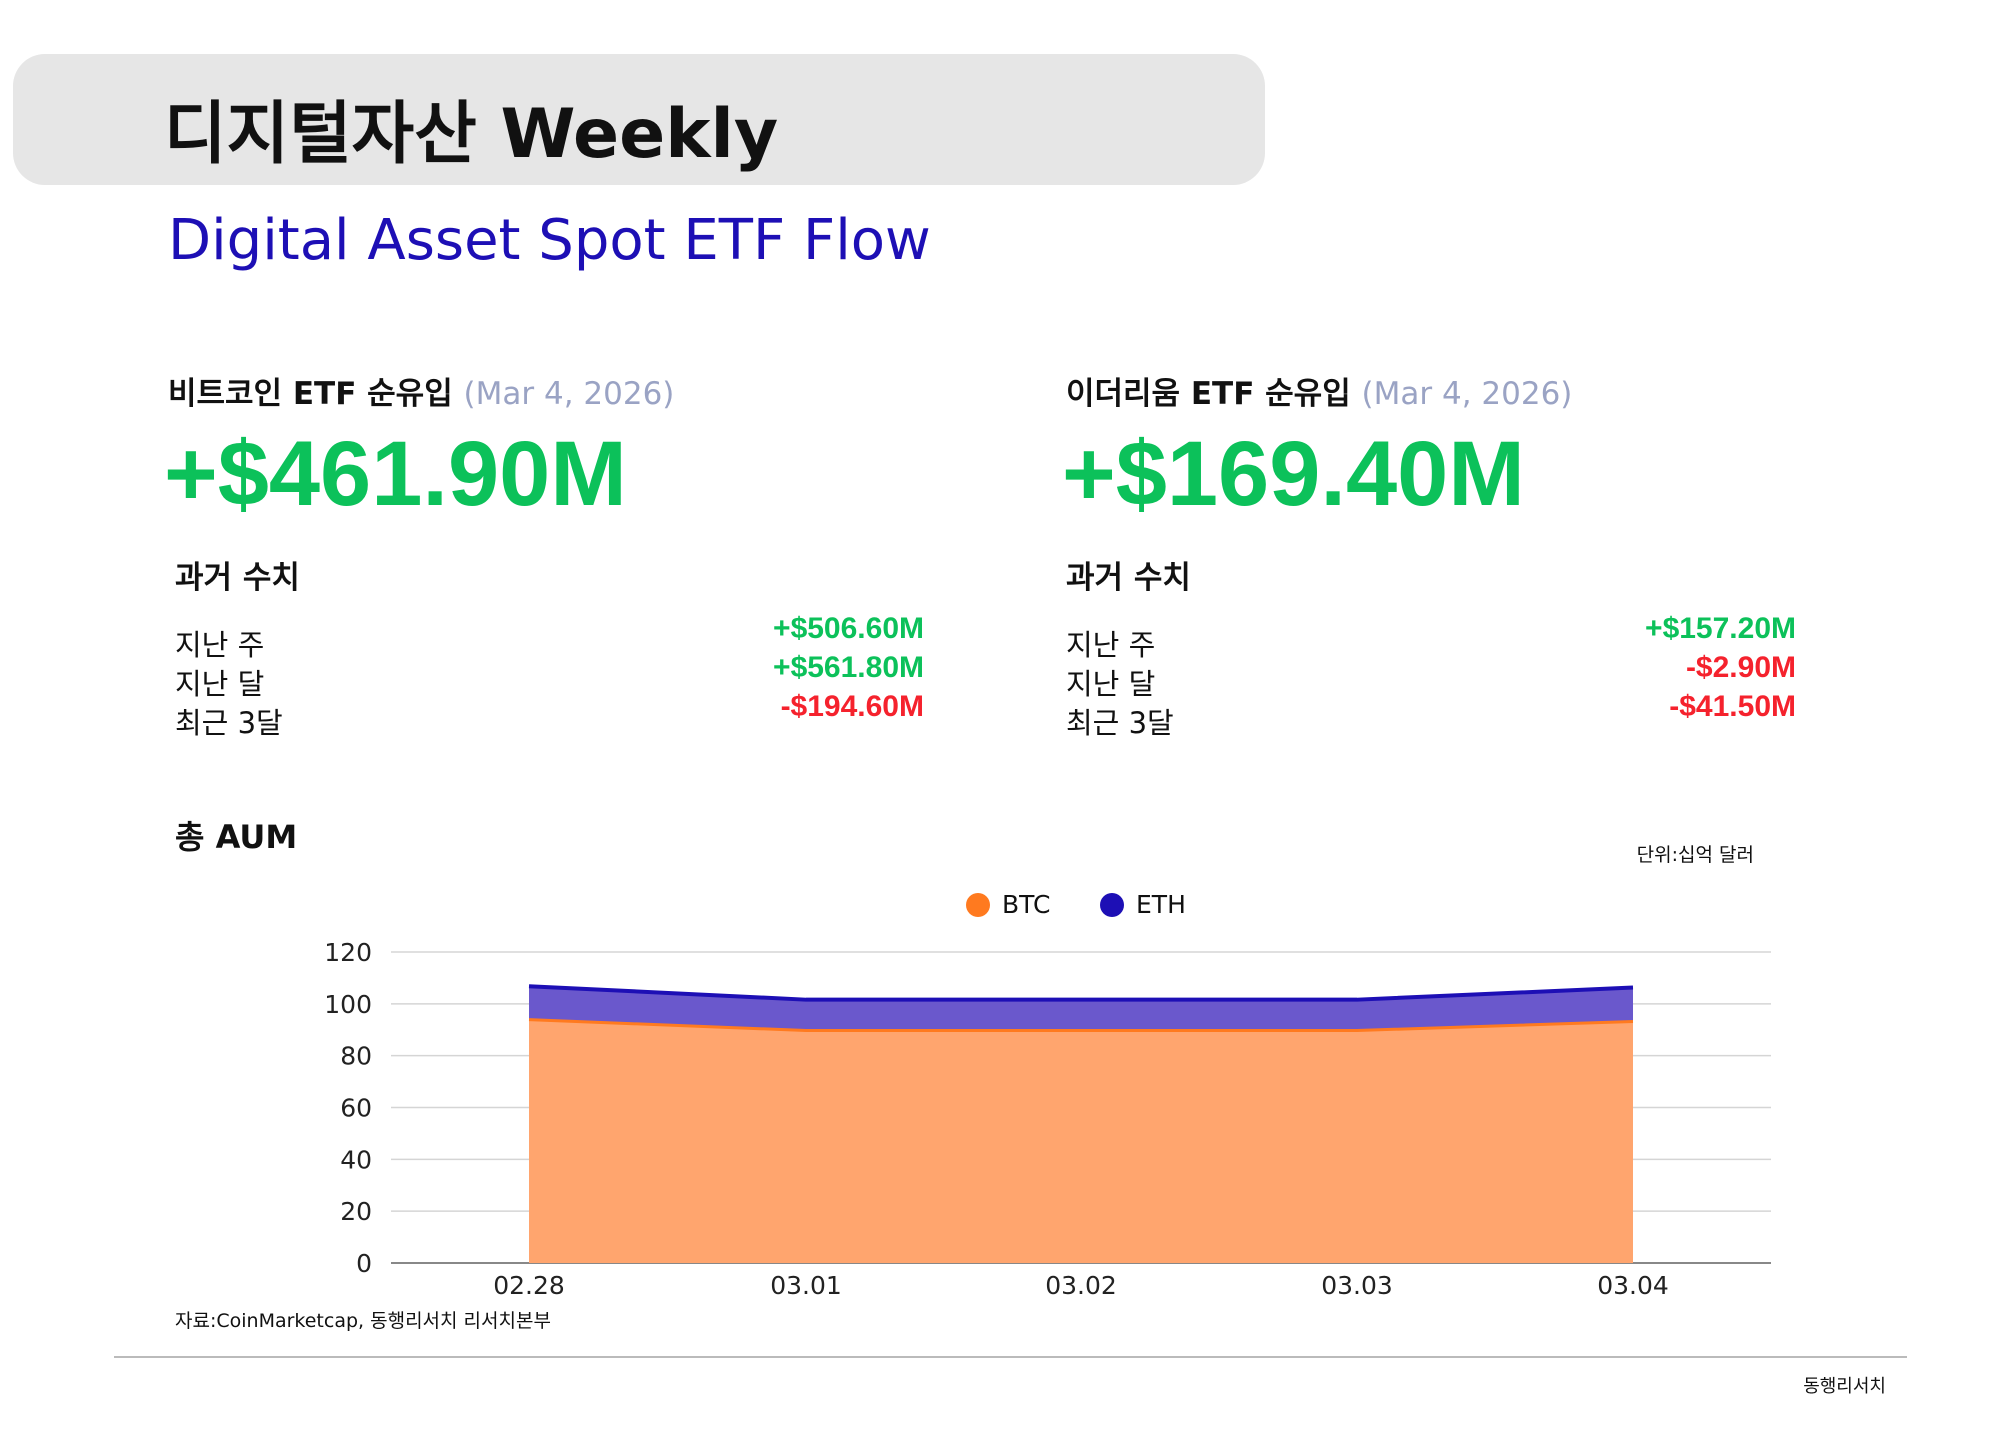 The height and width of the screenshot is (1438, 2000). What do you see at coordinates (1740, 667) in the screenshot?
I see `eth-history-value: -$2.90M` at bounding box center [1740, 667].